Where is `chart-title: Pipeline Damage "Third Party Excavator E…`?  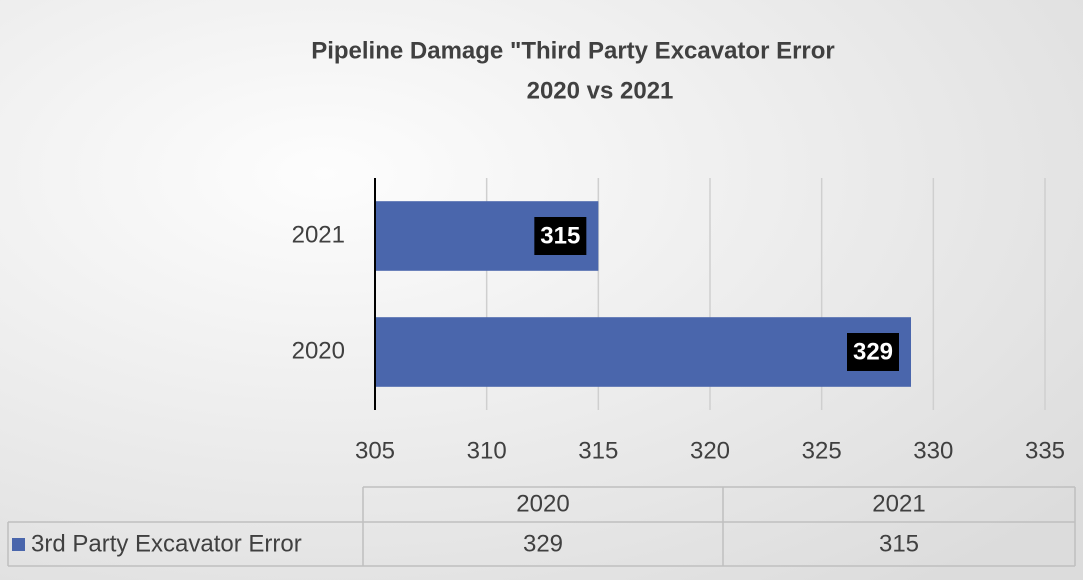
chart-title: Pipeline Damage "Third Party Excavator E… is located at coordinates (573, 50).